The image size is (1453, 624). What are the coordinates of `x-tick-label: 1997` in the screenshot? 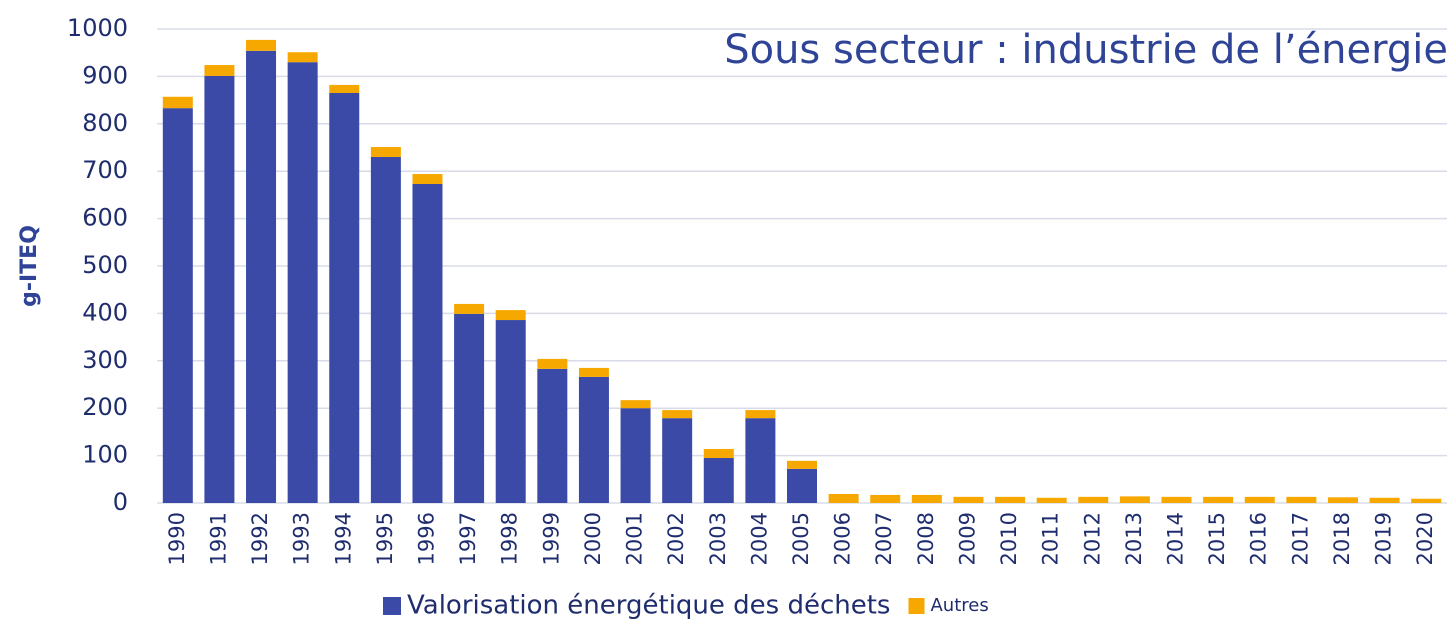 It's located at (468, 538).